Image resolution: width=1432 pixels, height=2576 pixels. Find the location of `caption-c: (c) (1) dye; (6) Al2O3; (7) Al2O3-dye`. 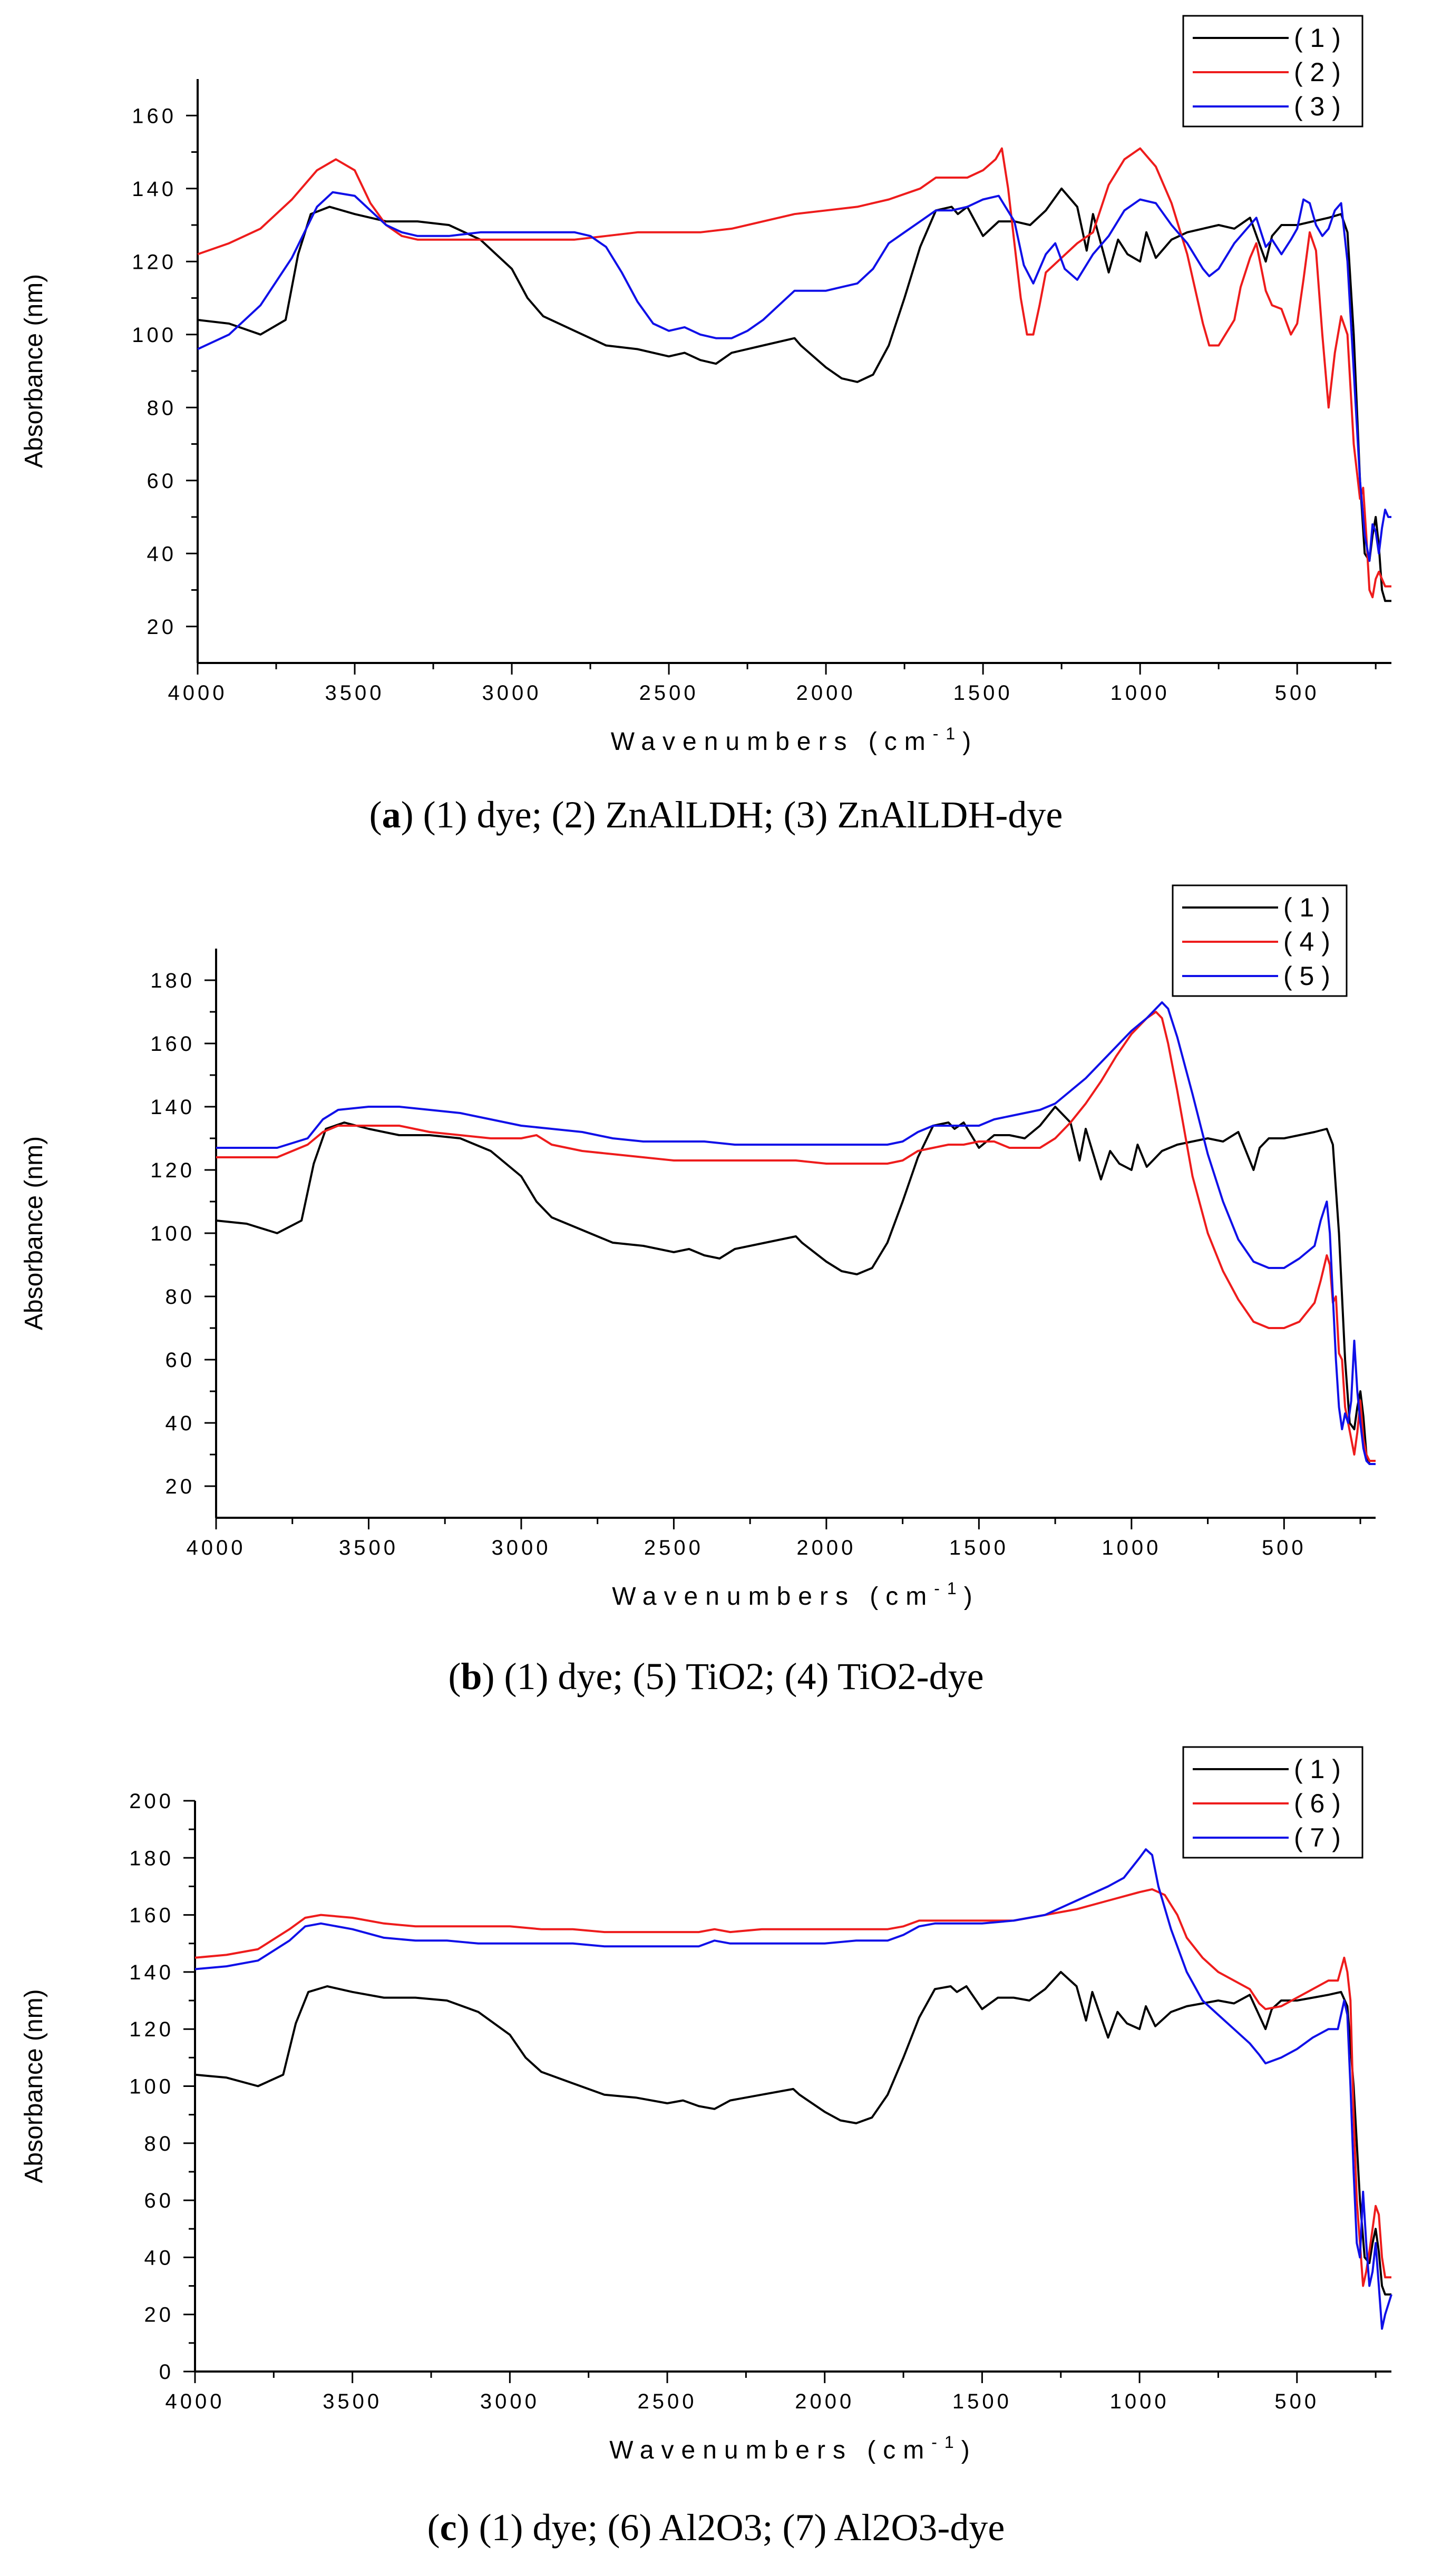

caption-c: (c) (1) dye; (6) Al2O3; (7) Al2O3-dye is located at coordinates (716, 2527).